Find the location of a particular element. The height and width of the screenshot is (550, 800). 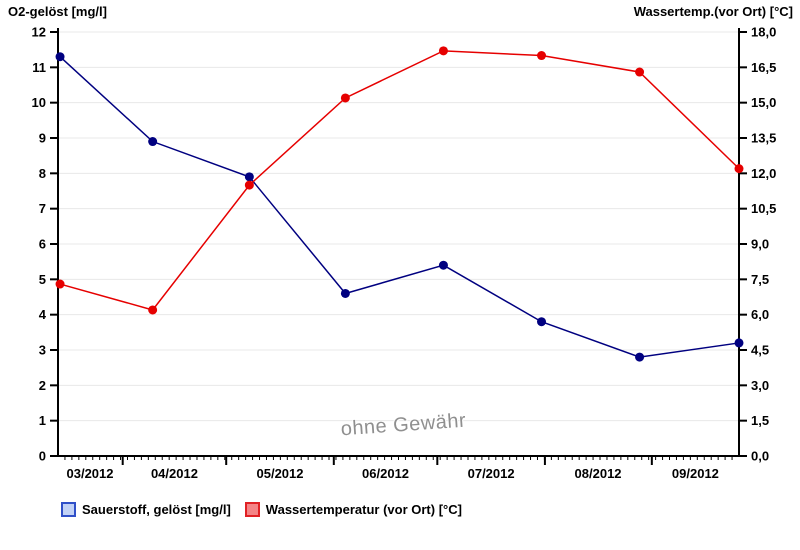

left-axis-tick-label: 5 is located at coordinates (42, 279).